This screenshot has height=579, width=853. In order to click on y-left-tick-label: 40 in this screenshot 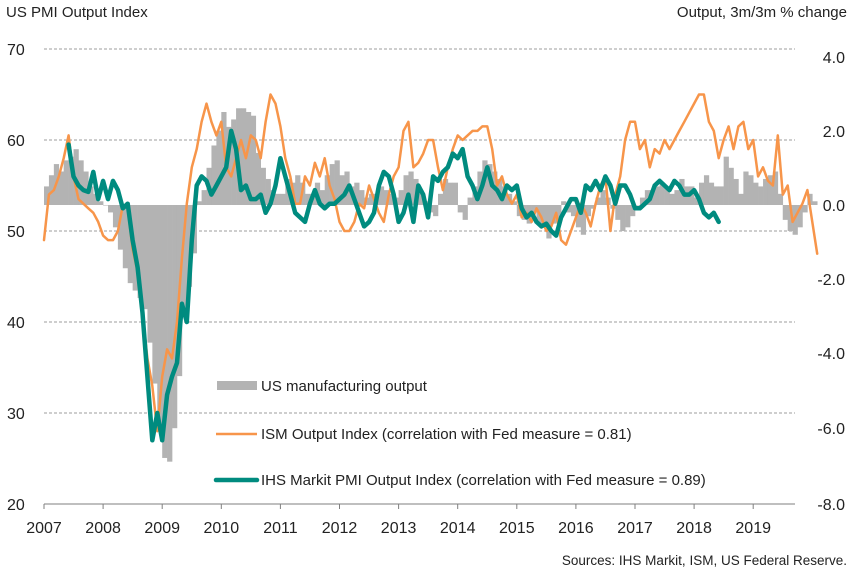, I will do `click(16, 323)`.